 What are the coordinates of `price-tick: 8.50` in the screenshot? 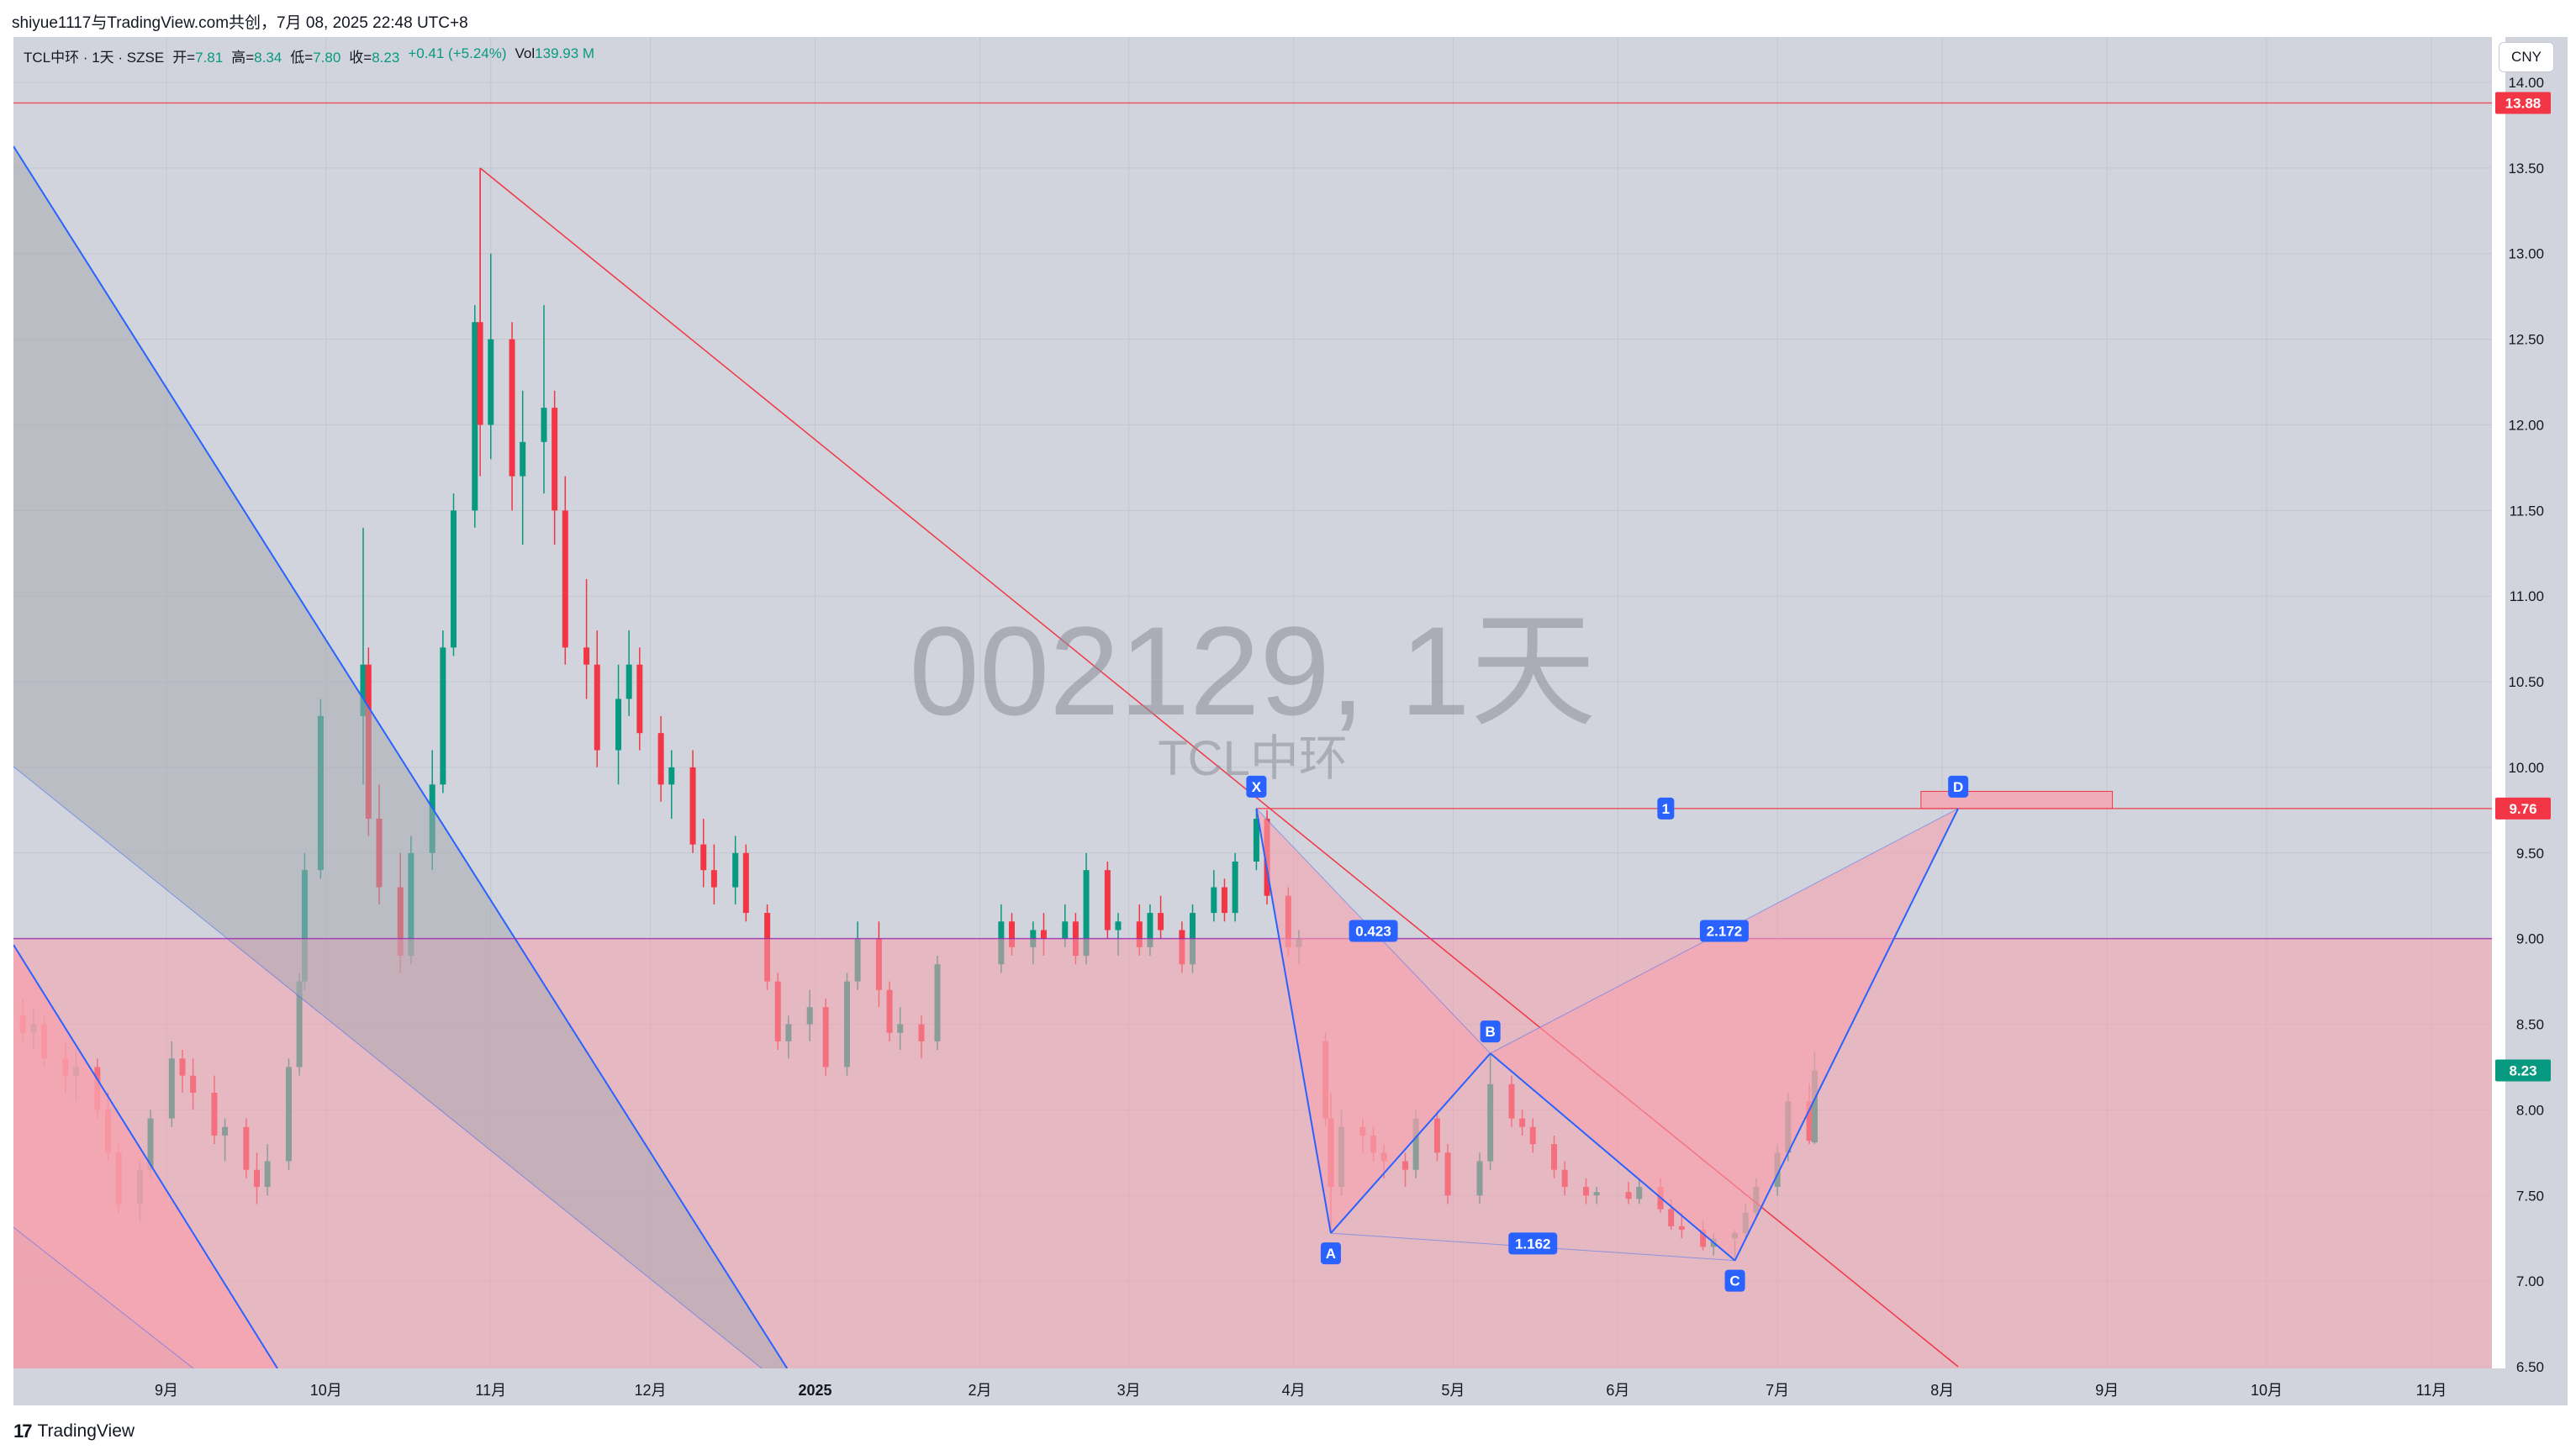 It's located at (2530, 1025).